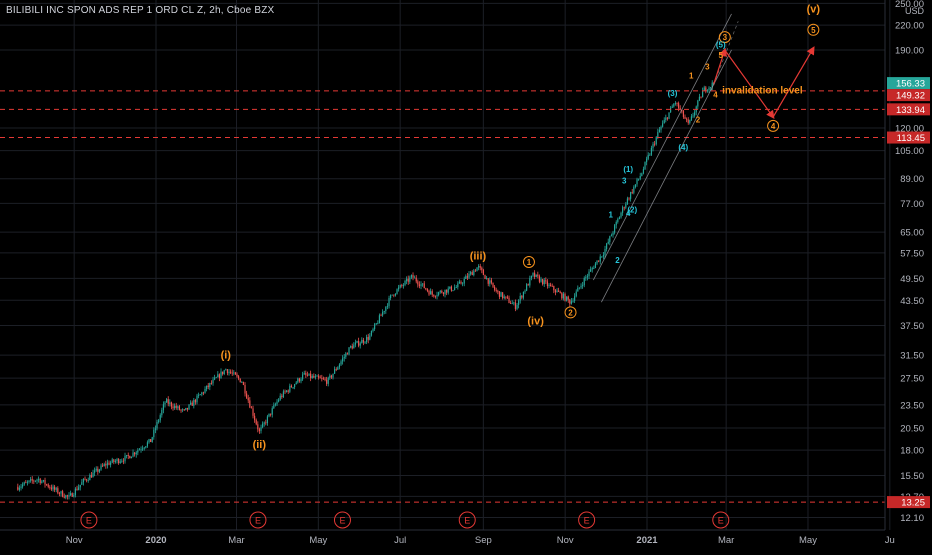  I want to click on currency-label: USD, so click(915, 11).